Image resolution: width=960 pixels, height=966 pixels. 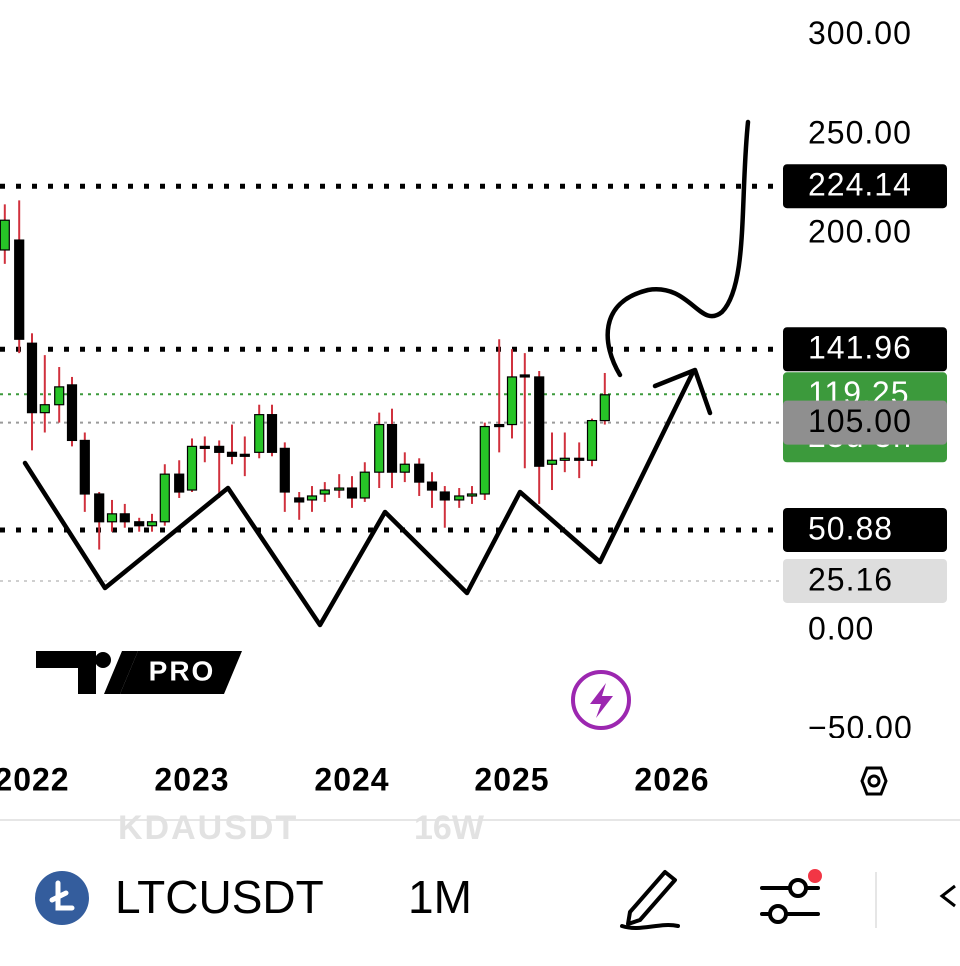 I want to click on curve-drawing, so click(x=678, y=248).